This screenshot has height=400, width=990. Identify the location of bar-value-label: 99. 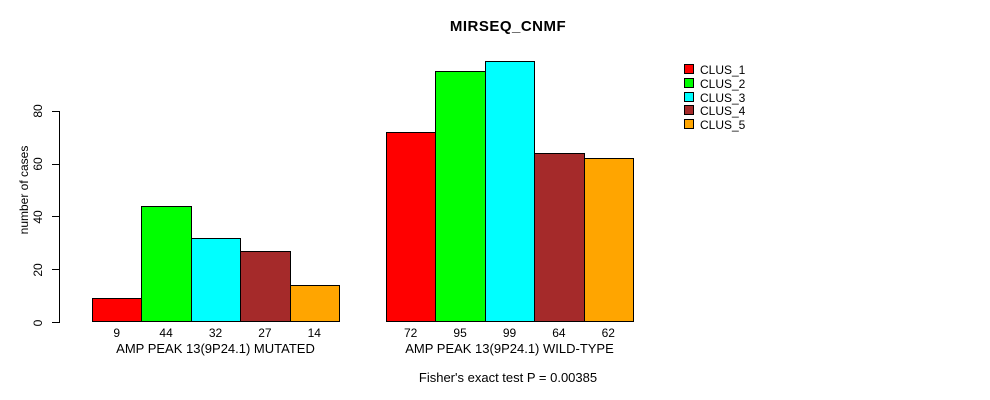
(509, 333).